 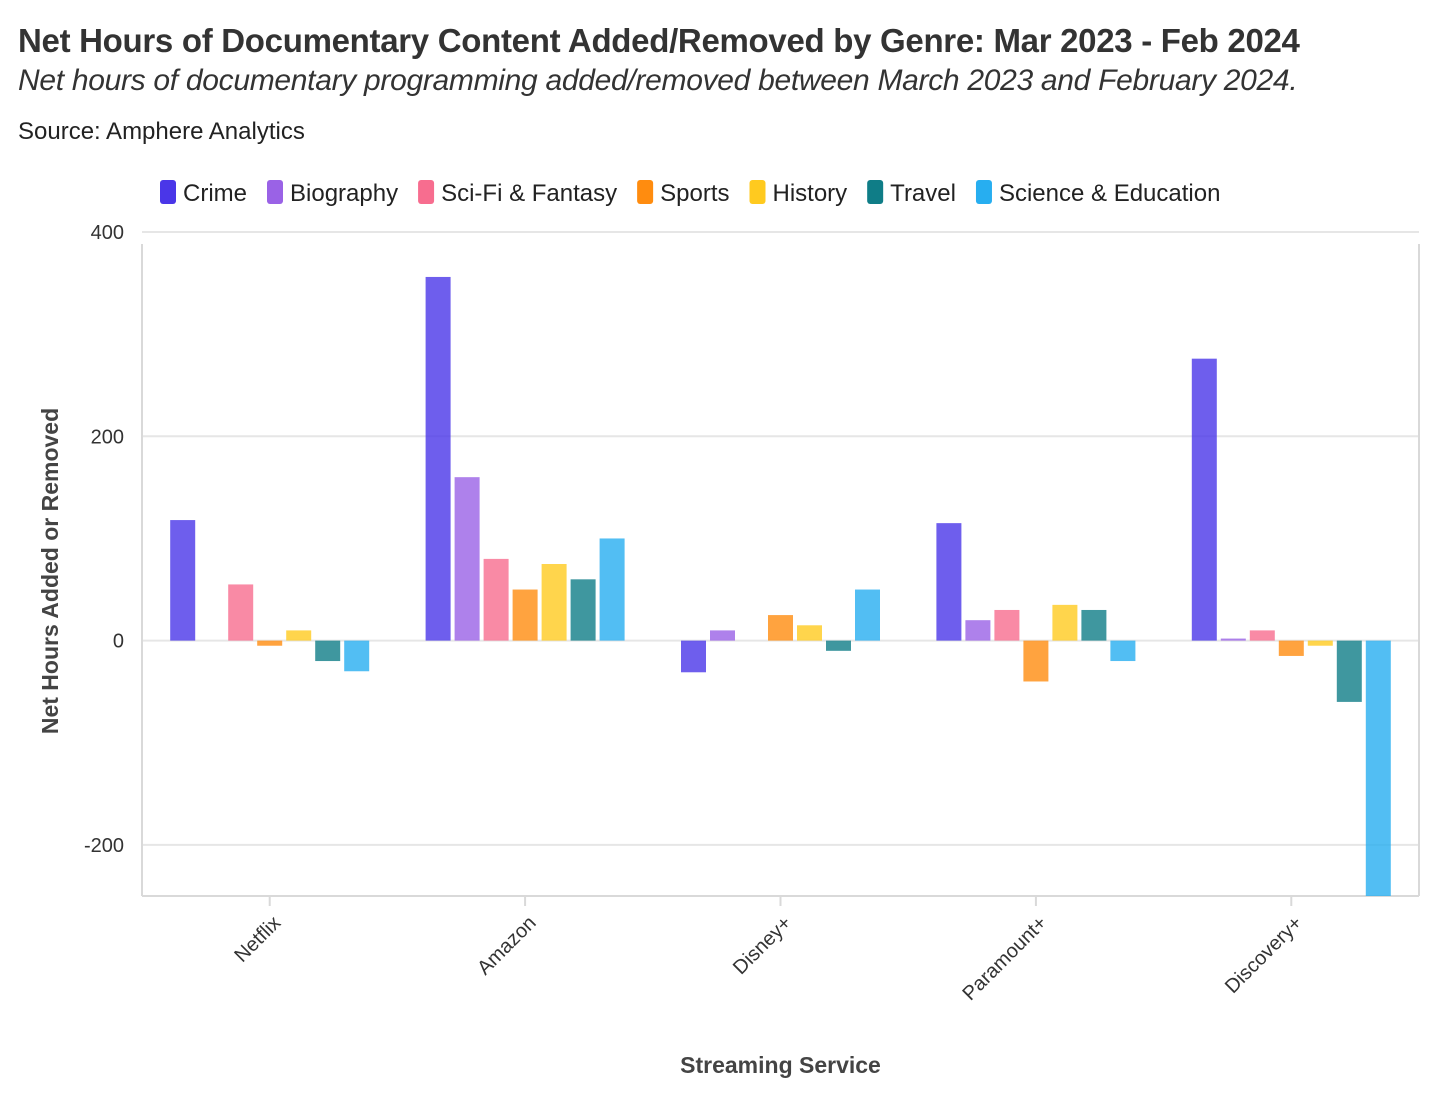 I want to click on legend-label: Sci-Fi & Fantasy, so click(x=529, y=193).